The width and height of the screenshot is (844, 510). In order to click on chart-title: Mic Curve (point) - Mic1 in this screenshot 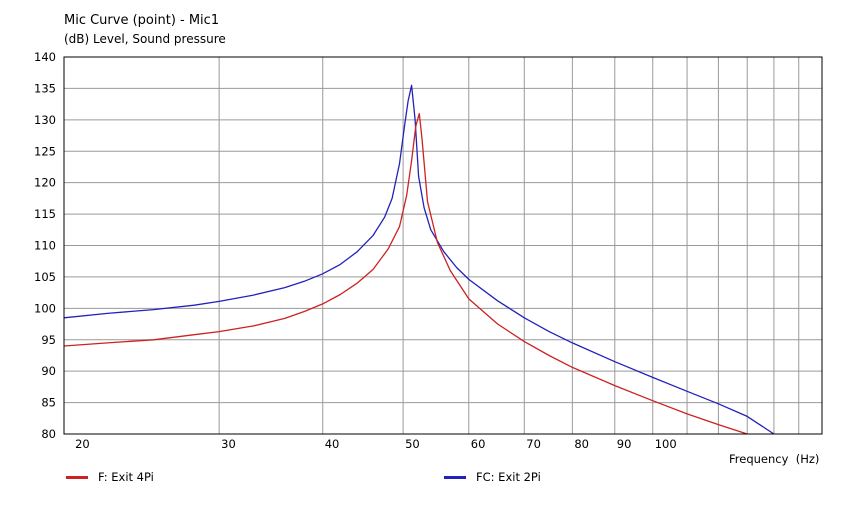, I will do `click(142, 20)`.